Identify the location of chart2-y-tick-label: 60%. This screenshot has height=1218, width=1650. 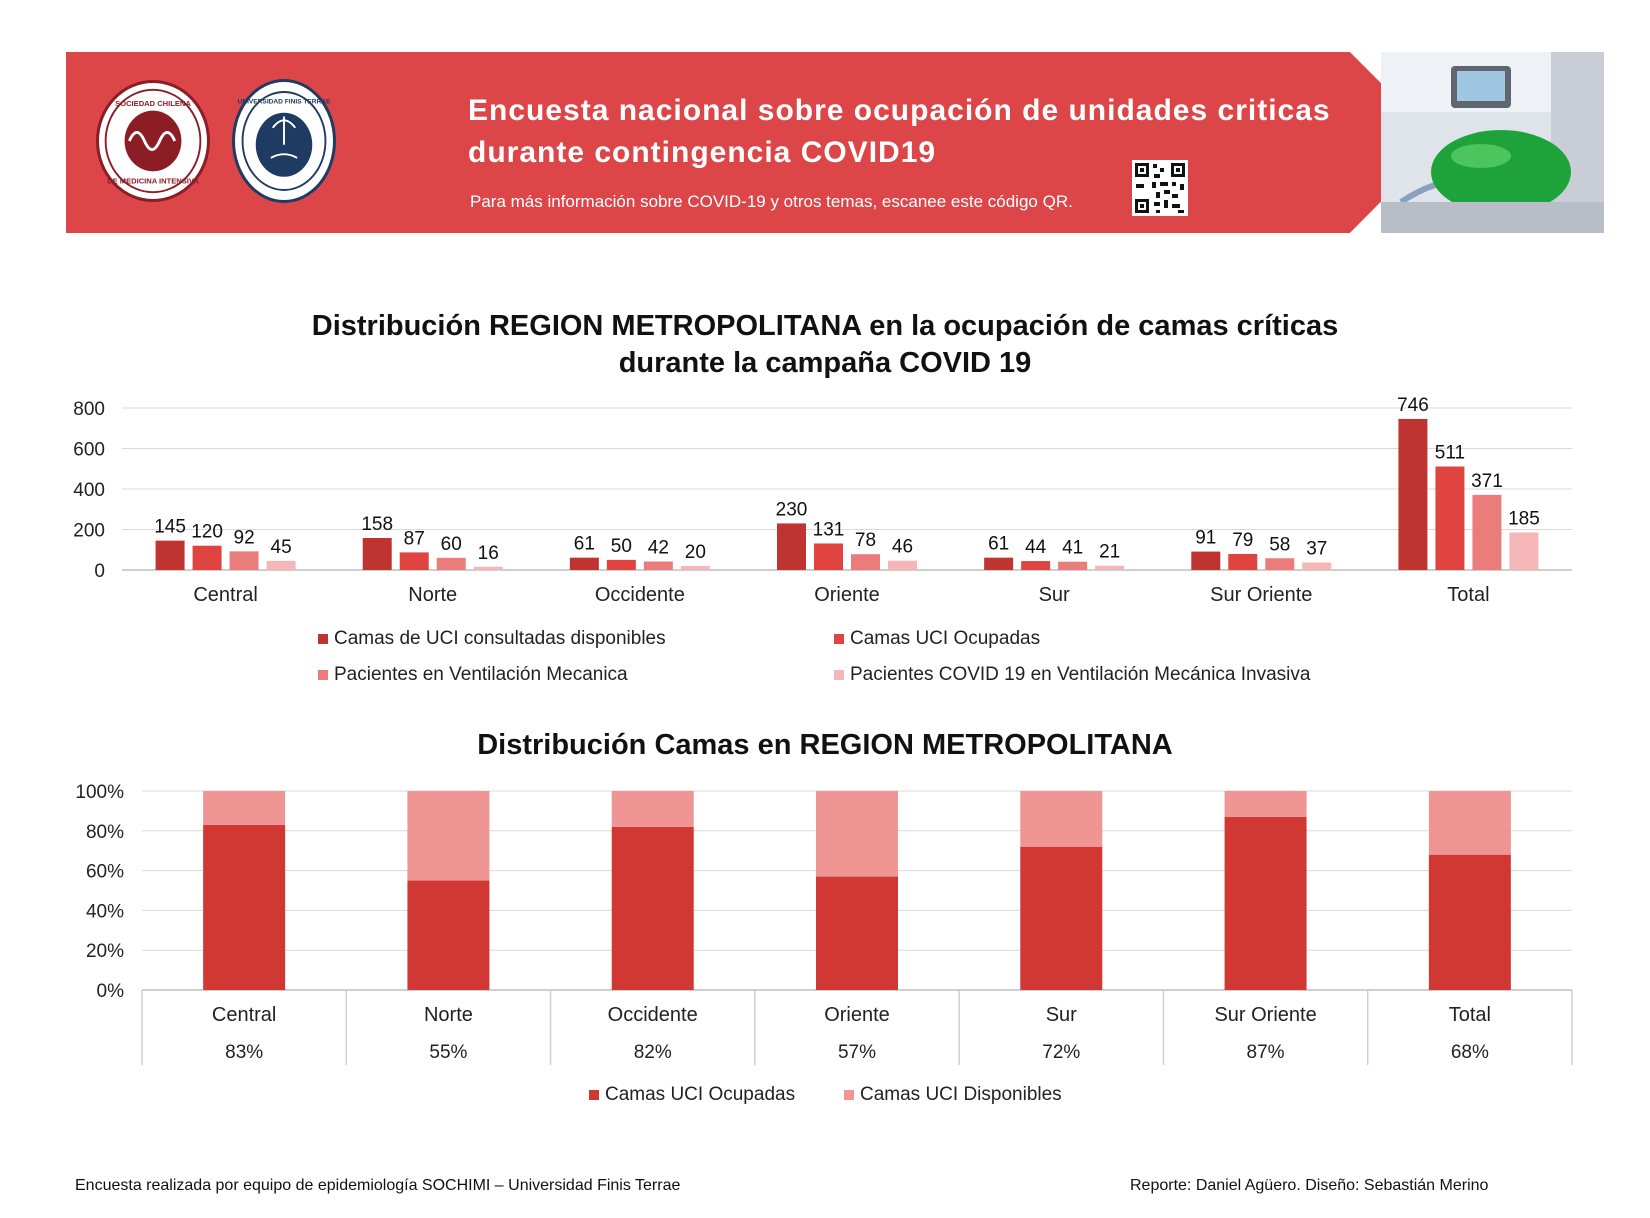
(105, 872).